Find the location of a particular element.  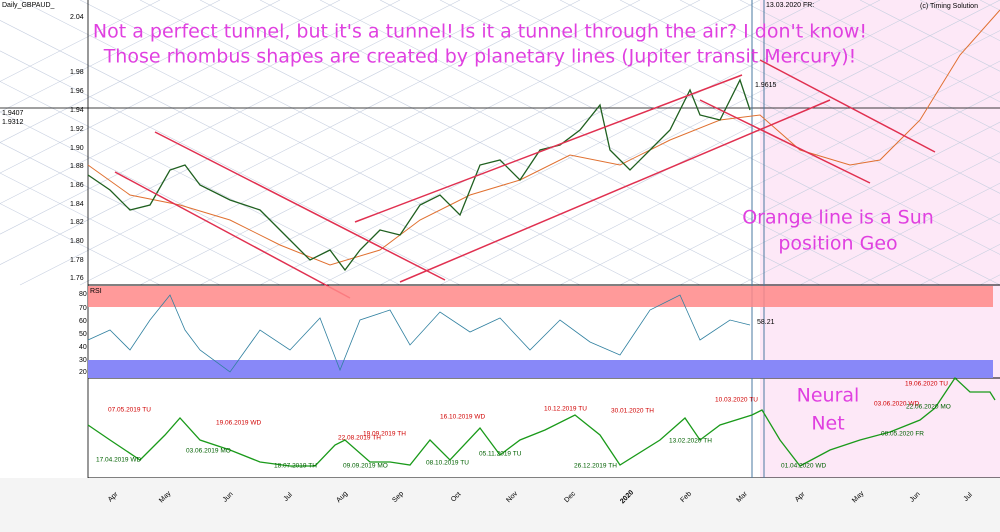

event-label: 19.06.2020 TU is located at coordinates (926, 384).